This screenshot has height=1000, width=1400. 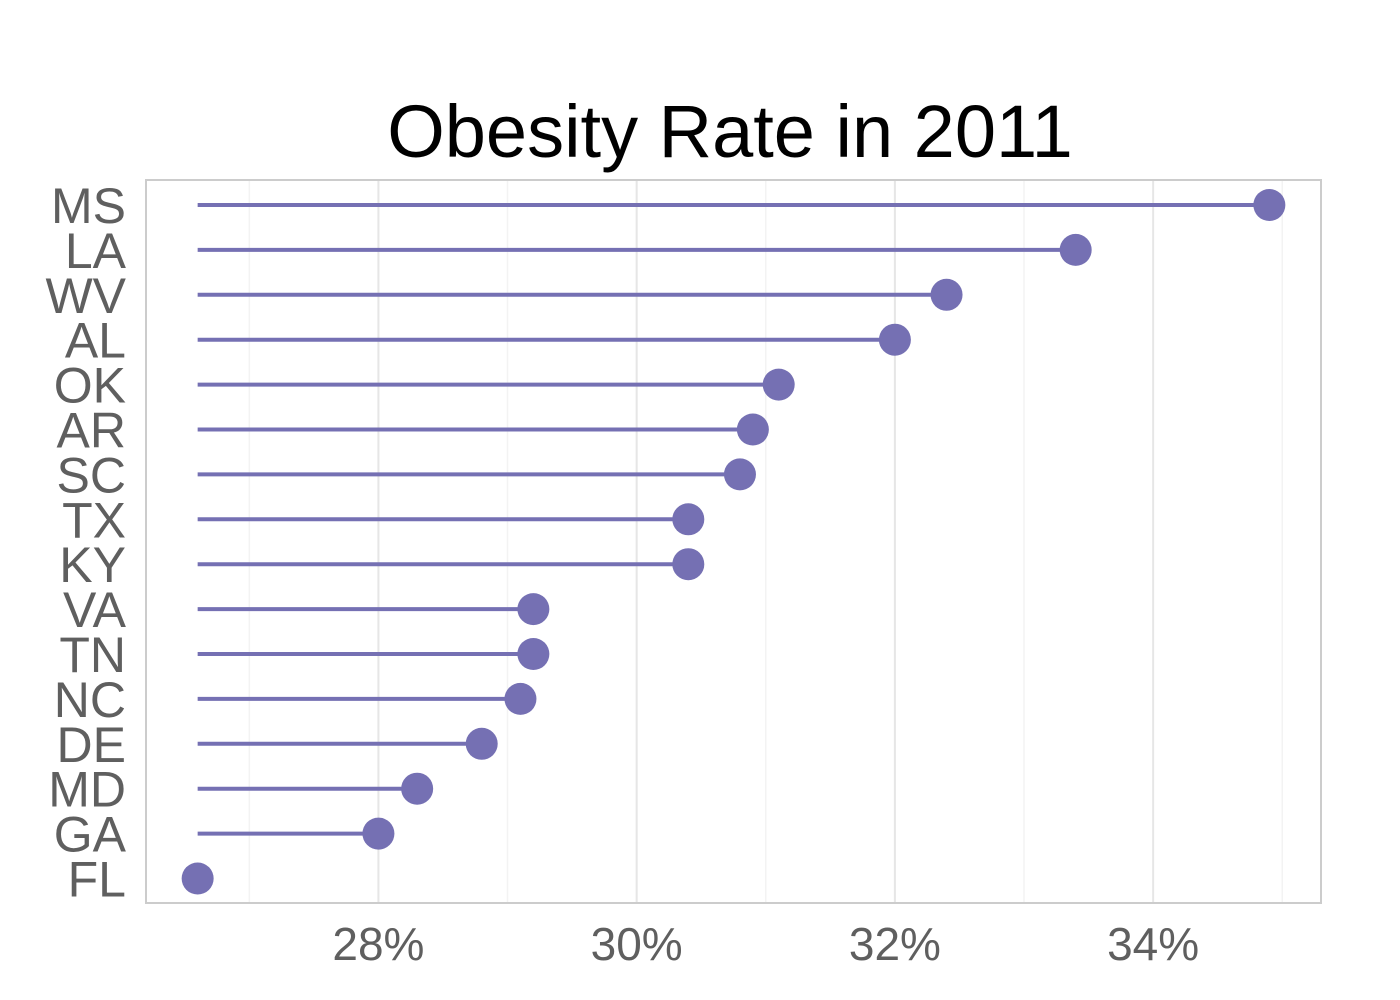 I want to click on lollipop-point-wv, so click(x=946, y=294).